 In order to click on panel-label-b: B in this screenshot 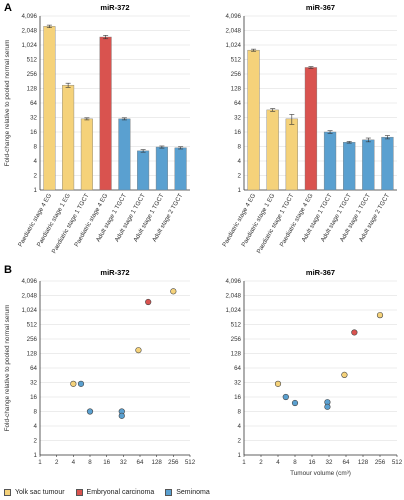, I will do `click(8, 270)`.